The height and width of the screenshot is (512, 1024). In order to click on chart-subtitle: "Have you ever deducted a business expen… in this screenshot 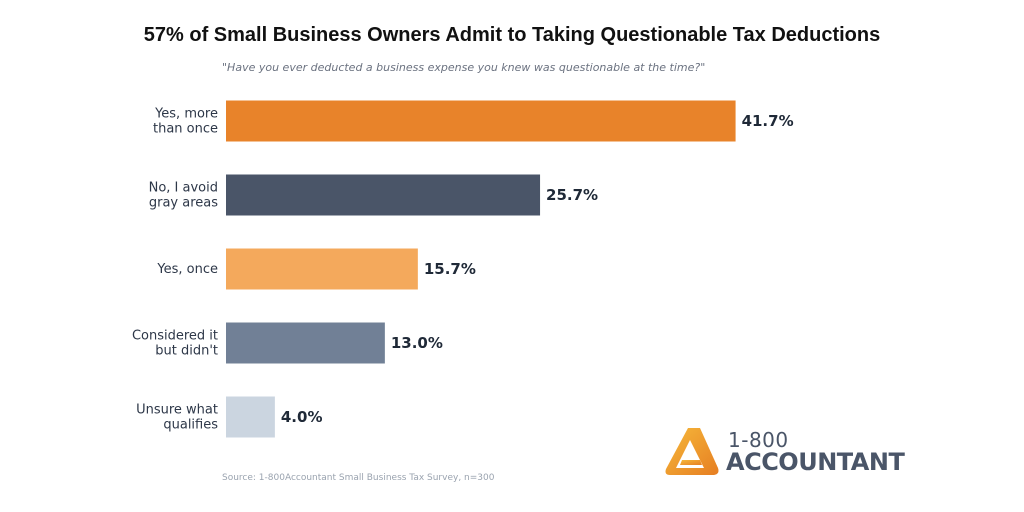, I will do `click(464, 67)`.